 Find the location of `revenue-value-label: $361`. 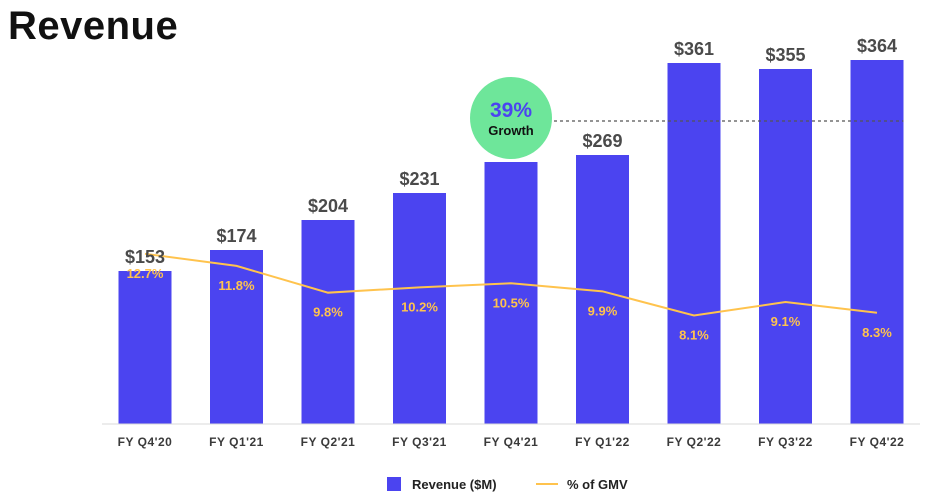

revenue-value-label: $361 is located at coordinates (694, 49).